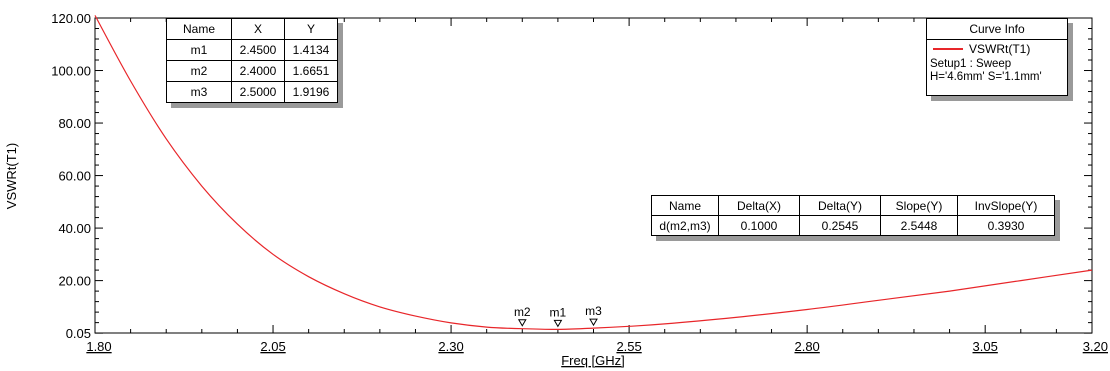 Image resolution: width=1110 pixels, height=371 pixels. What do you see at coordinates (840, 205) in the screenshot?
I see `delta-table-header-delta-y: Delta(Y)` at bounding box center [840, 205].